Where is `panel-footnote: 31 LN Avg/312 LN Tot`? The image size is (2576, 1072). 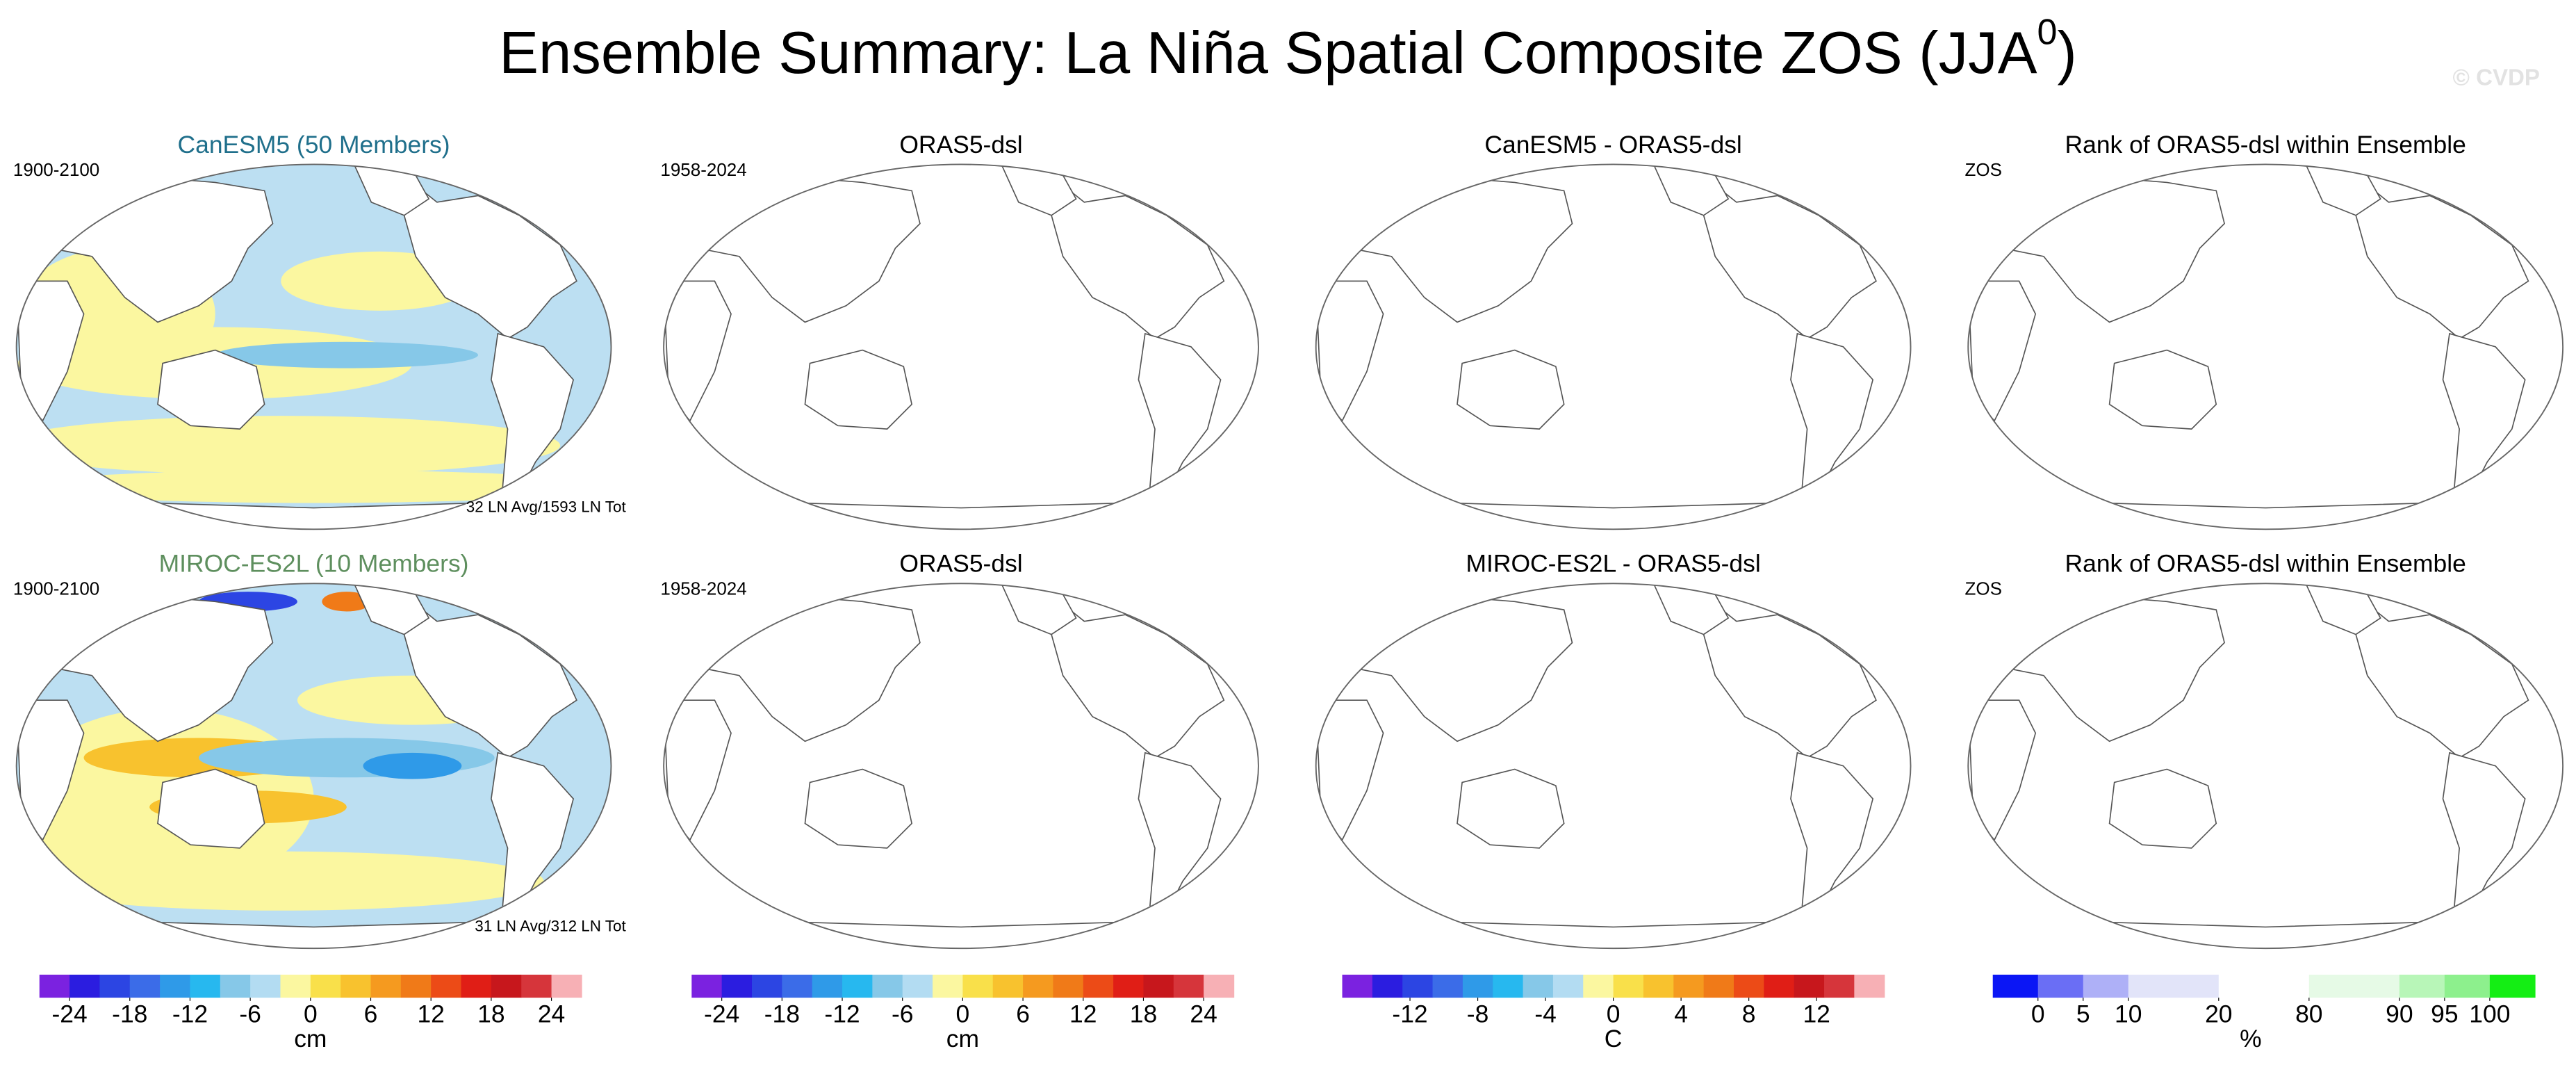
panel-footnote: 31 LN Avg/312 LN Tot is located at coordinates (550, 925).